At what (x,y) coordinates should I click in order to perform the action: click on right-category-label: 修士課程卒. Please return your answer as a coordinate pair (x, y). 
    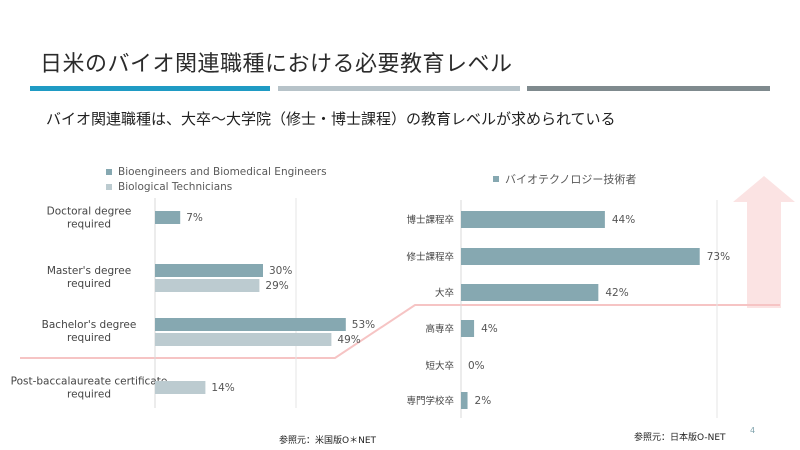
    Looking at the image, I should click on (430, 257).